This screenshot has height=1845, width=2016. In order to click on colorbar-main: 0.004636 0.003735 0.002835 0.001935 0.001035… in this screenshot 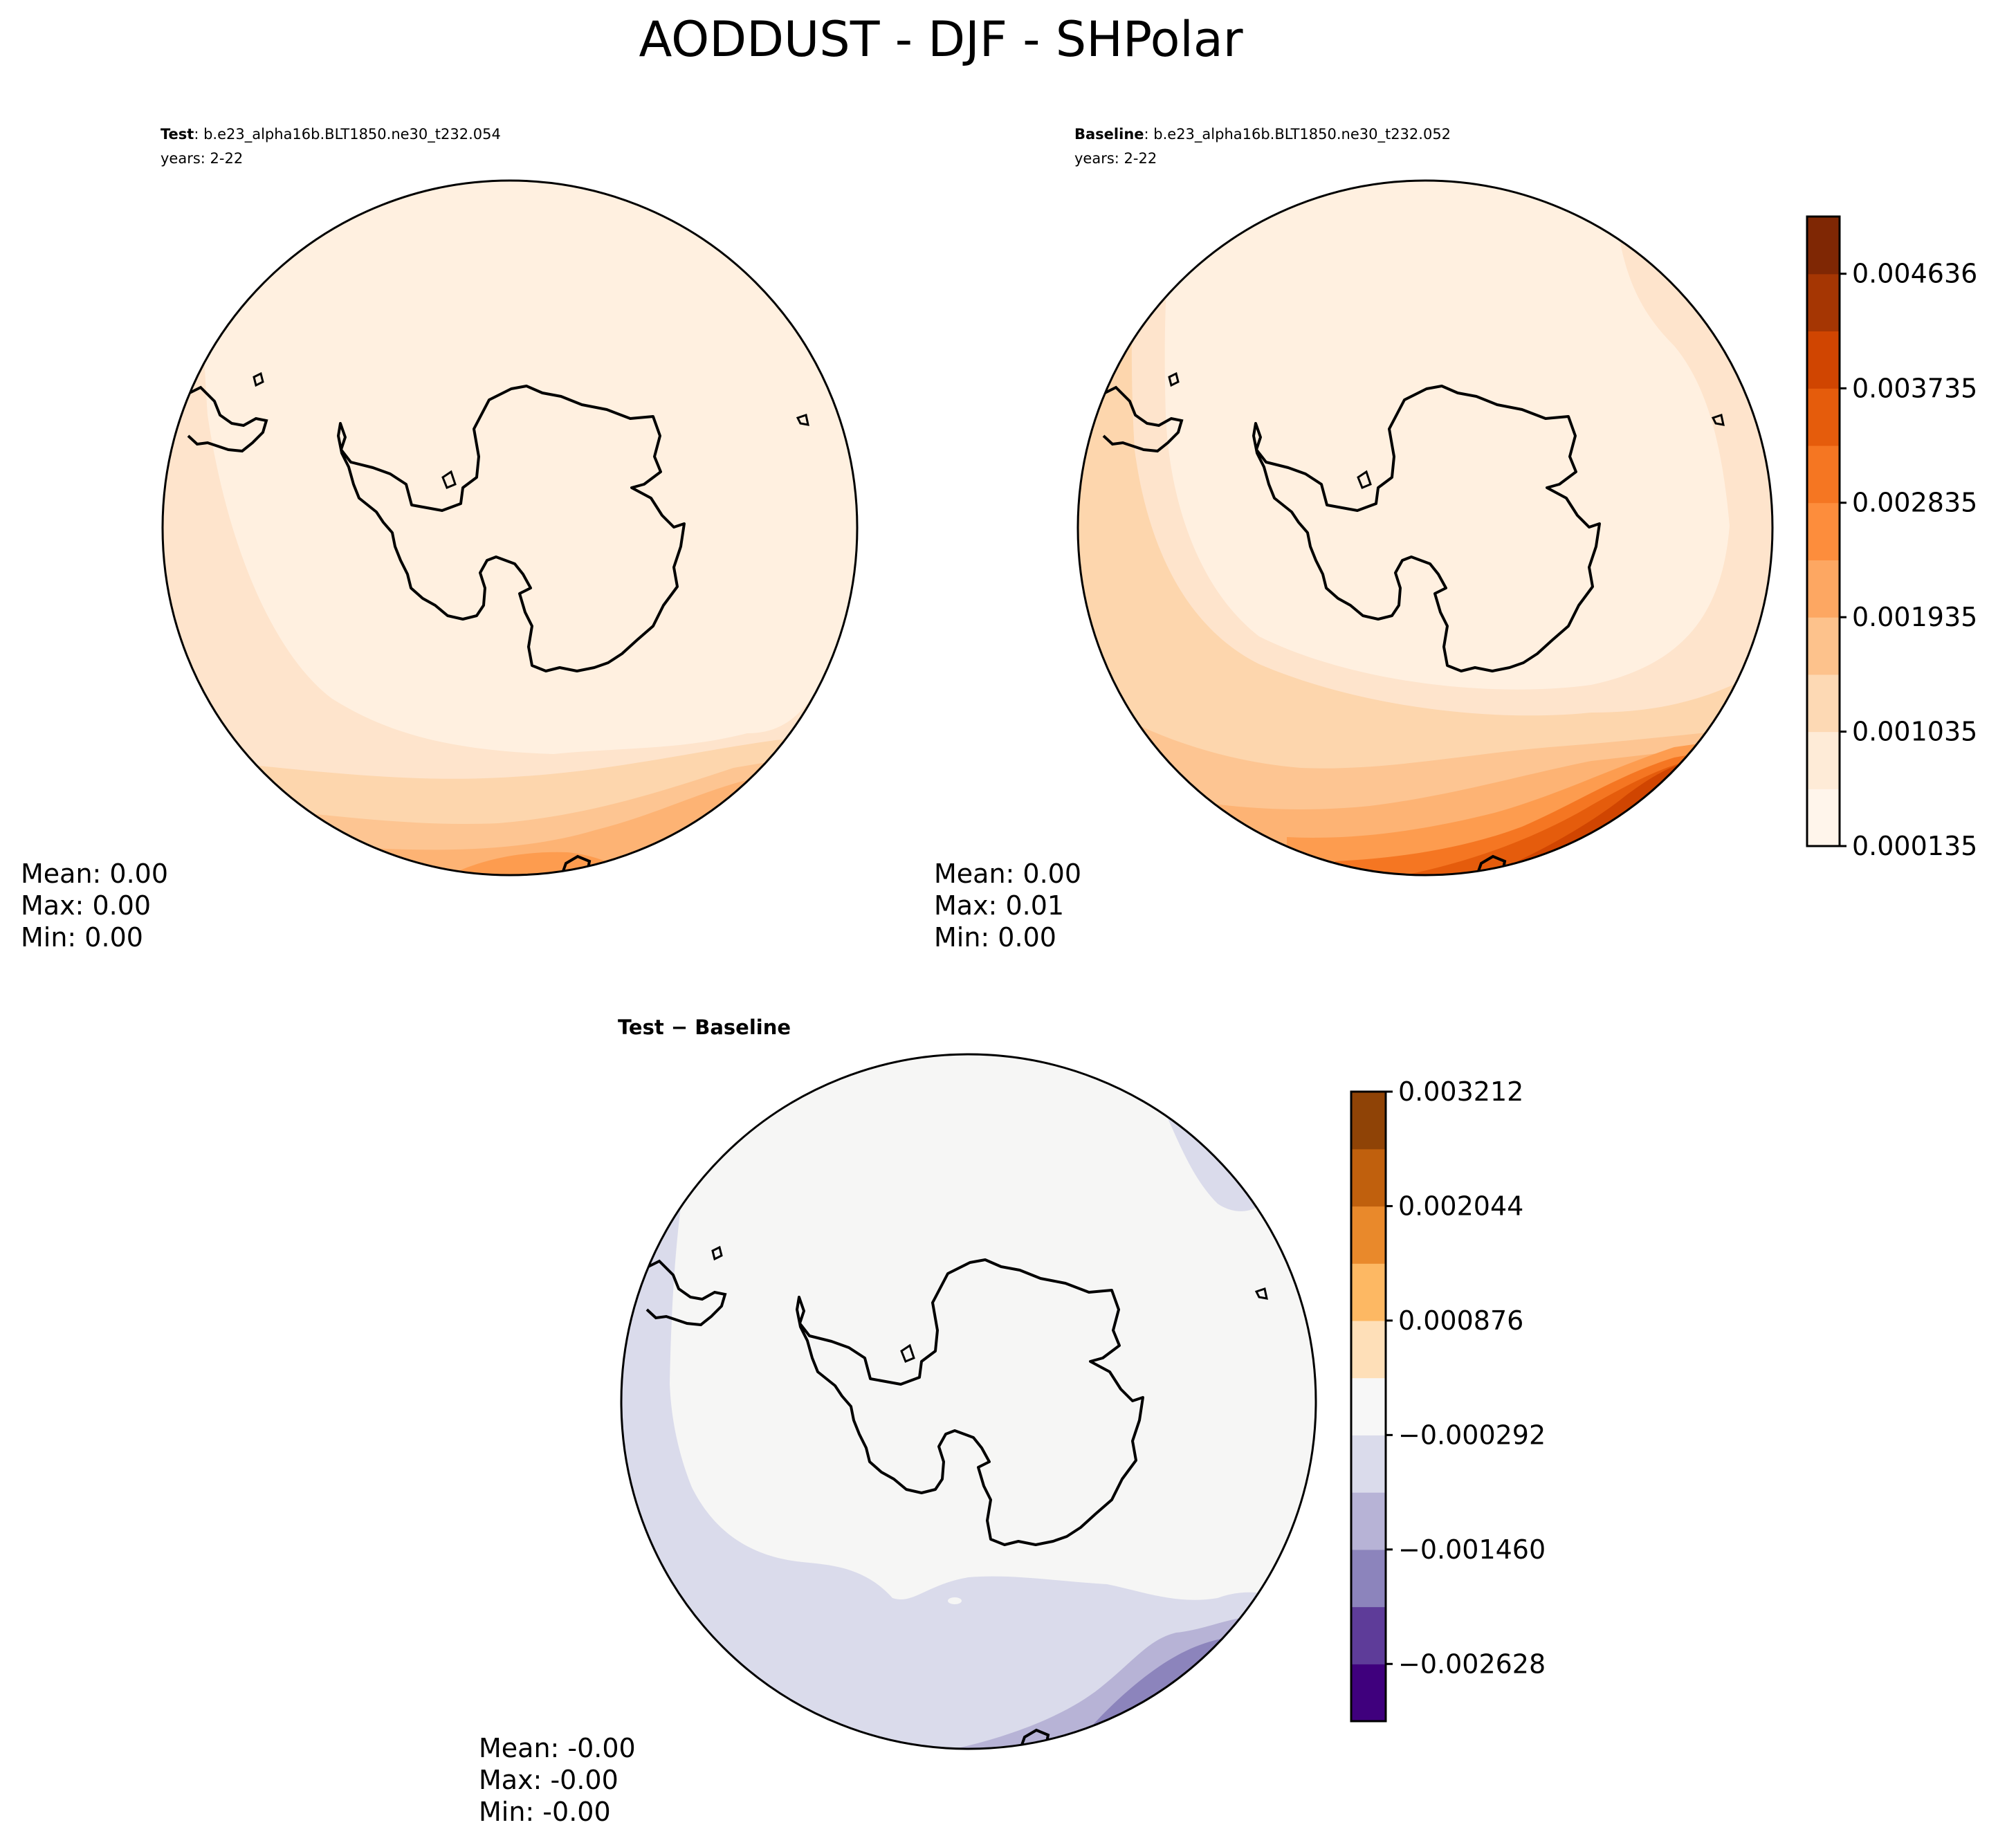, I will do `click(1891, 538)`.